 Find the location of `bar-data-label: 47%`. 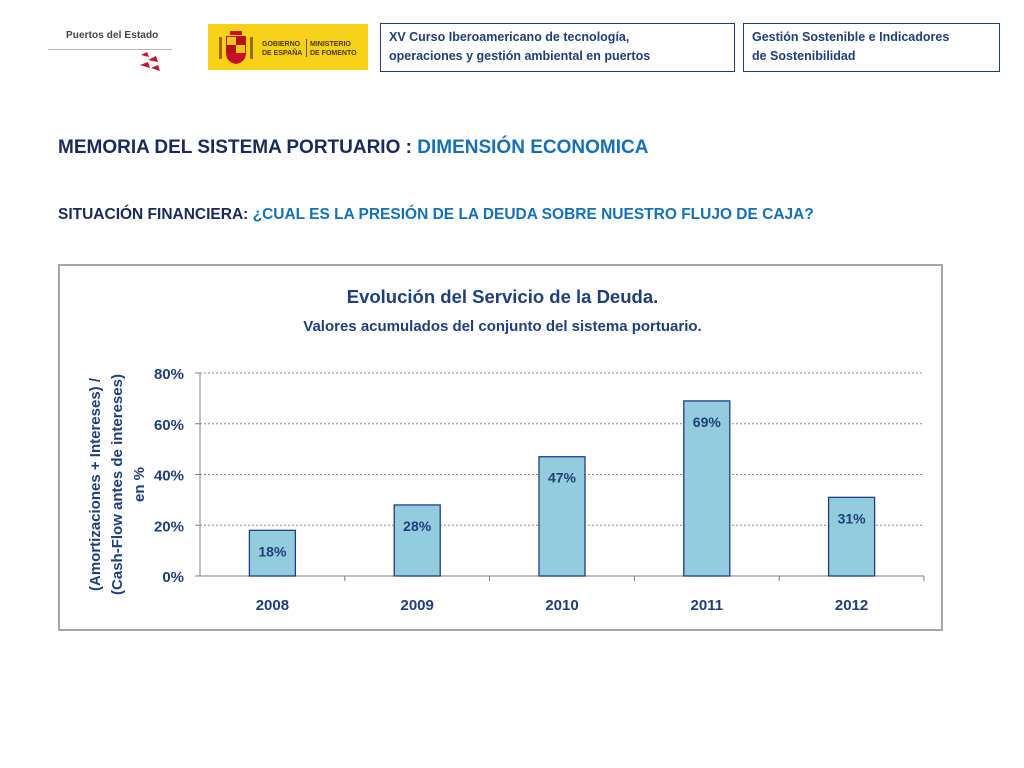

bar-data-label: 47% is located at coordinates (562, 478).